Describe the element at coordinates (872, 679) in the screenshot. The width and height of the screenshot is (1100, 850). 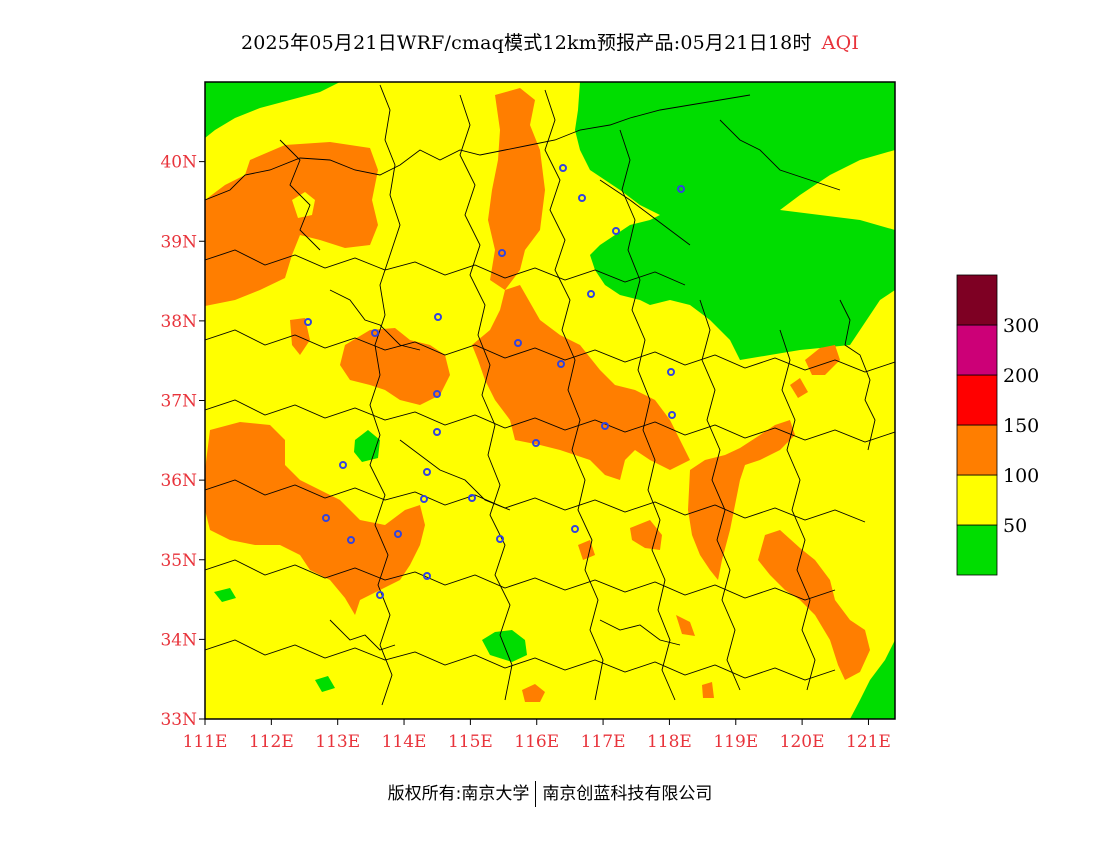
I see `aqi-region-good-coast-east` at that location.